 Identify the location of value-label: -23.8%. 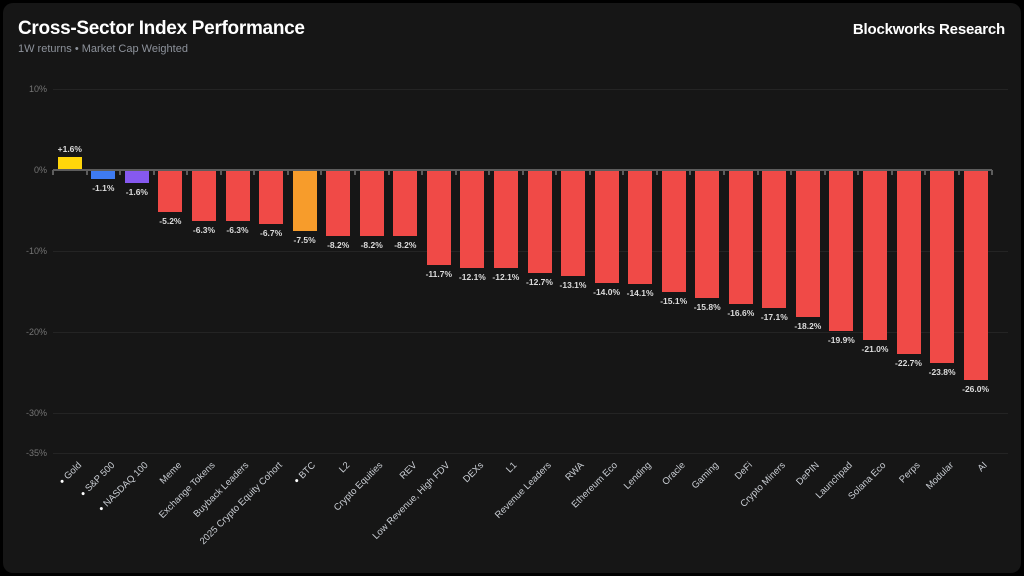
(942, 371).